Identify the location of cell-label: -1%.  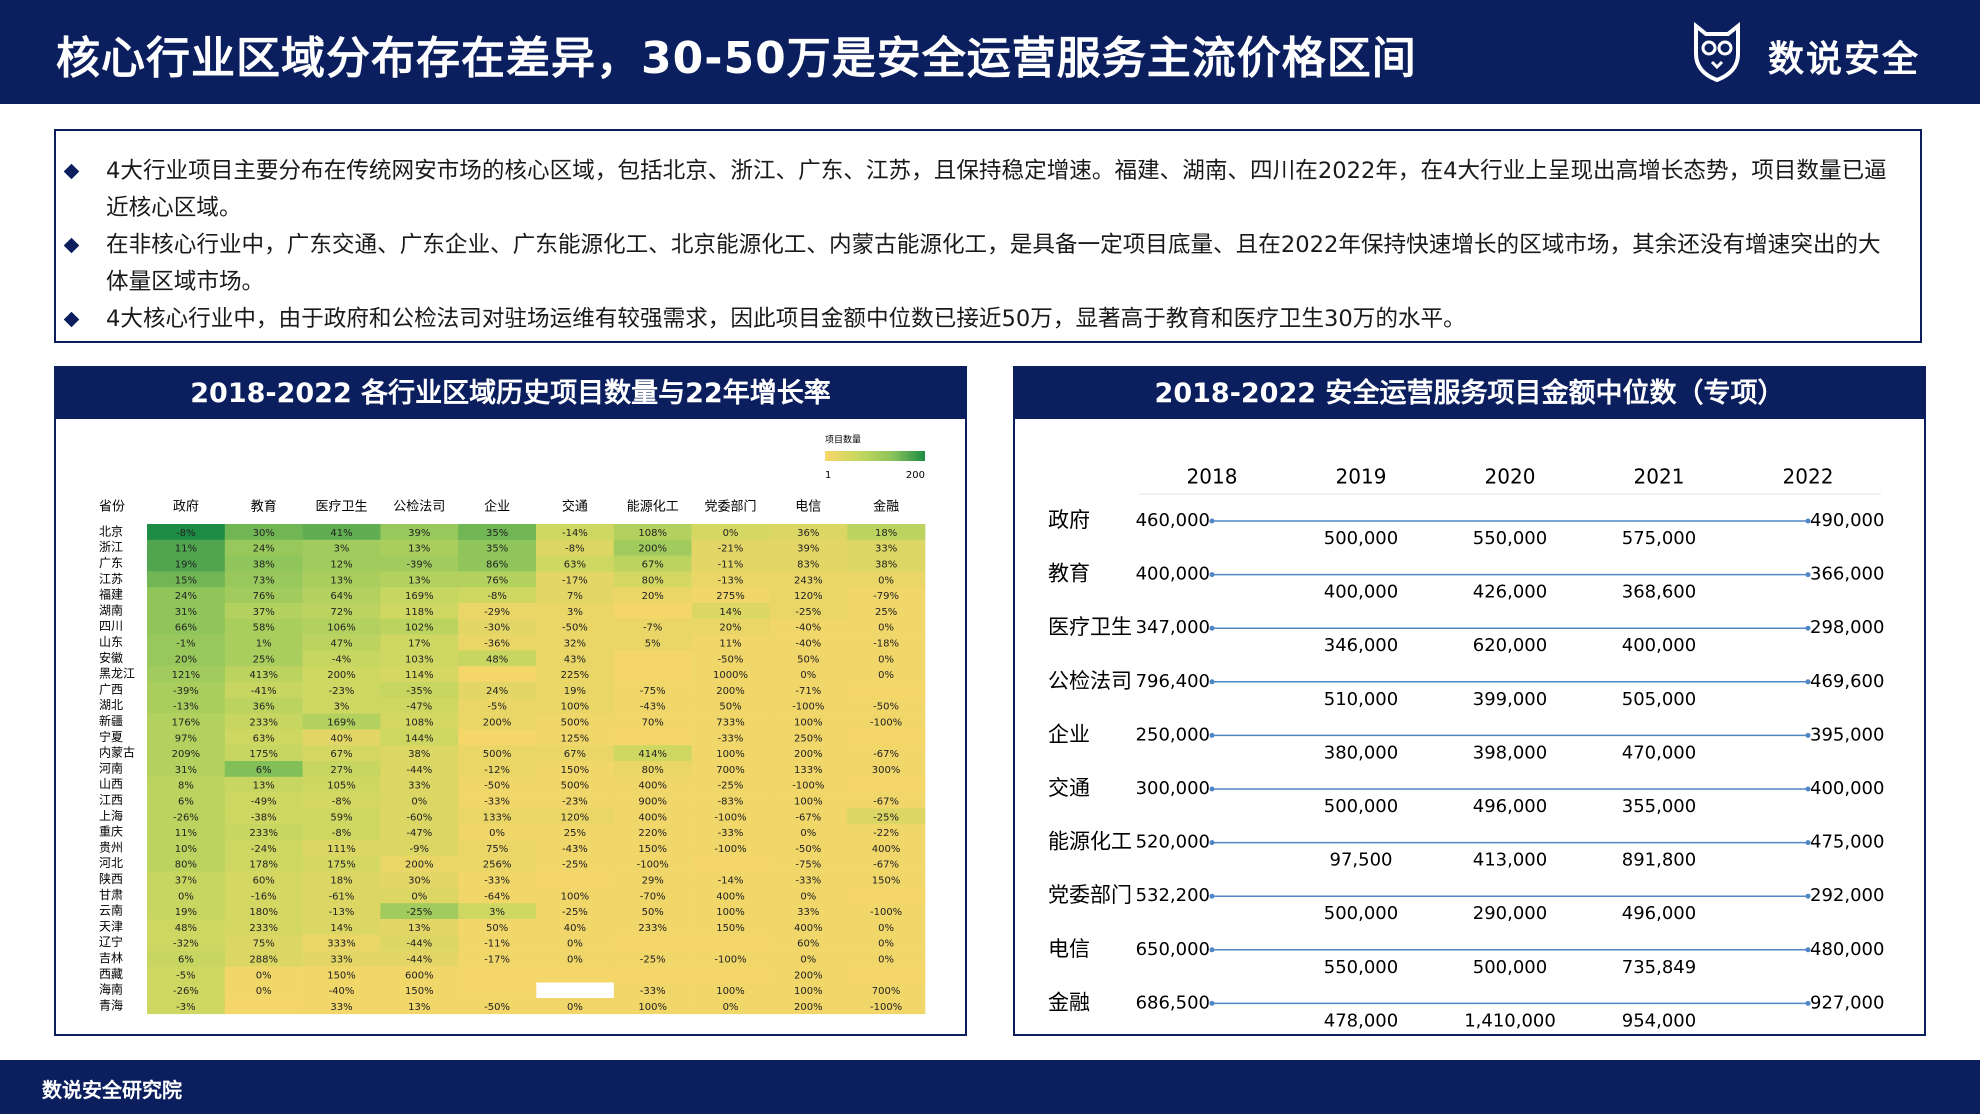
(185, 644).